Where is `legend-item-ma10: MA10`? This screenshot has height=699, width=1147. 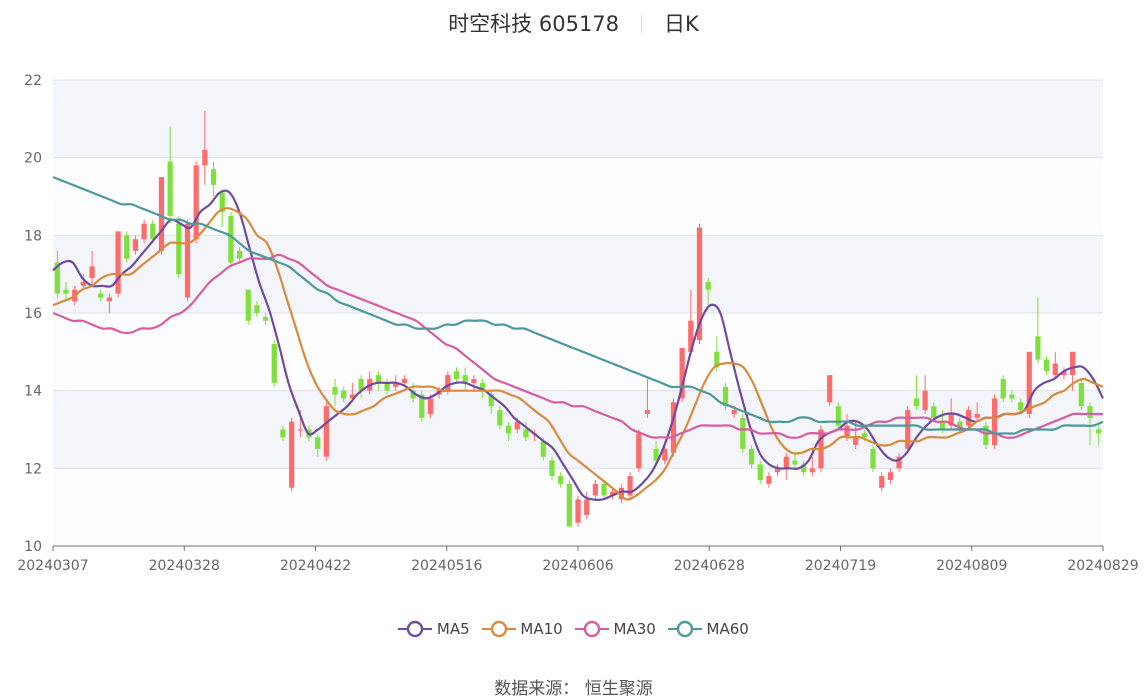
legend-item-ma10: MA10 is located at coordinates (522, 629).